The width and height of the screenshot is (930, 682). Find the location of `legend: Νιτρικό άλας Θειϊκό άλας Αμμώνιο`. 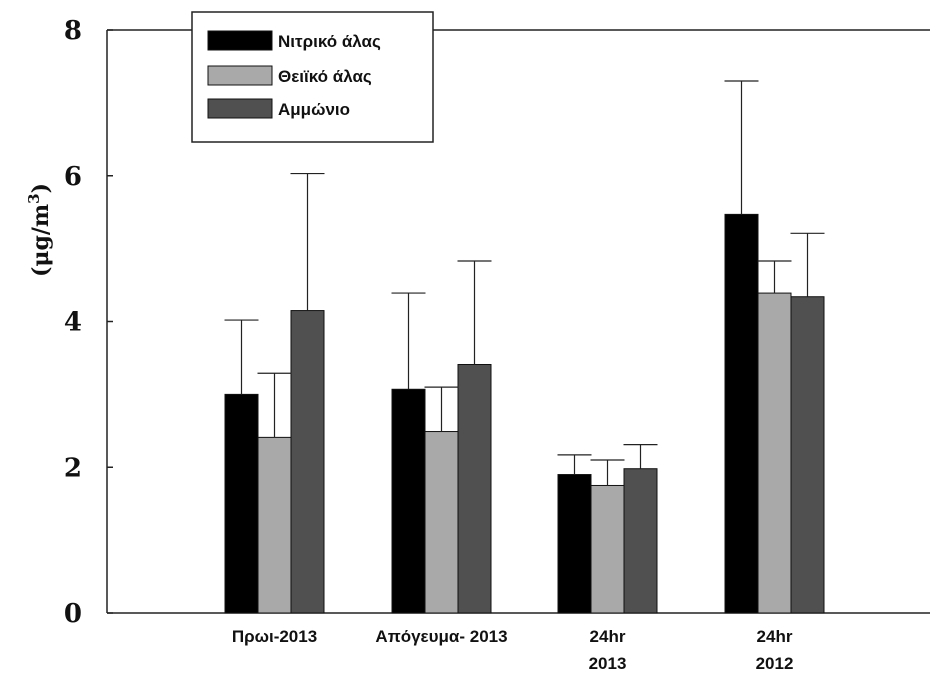

legend: Νιτρικό άλας Θειϊκό άλας Αμμώνιο is located at coordinates (312, 77).